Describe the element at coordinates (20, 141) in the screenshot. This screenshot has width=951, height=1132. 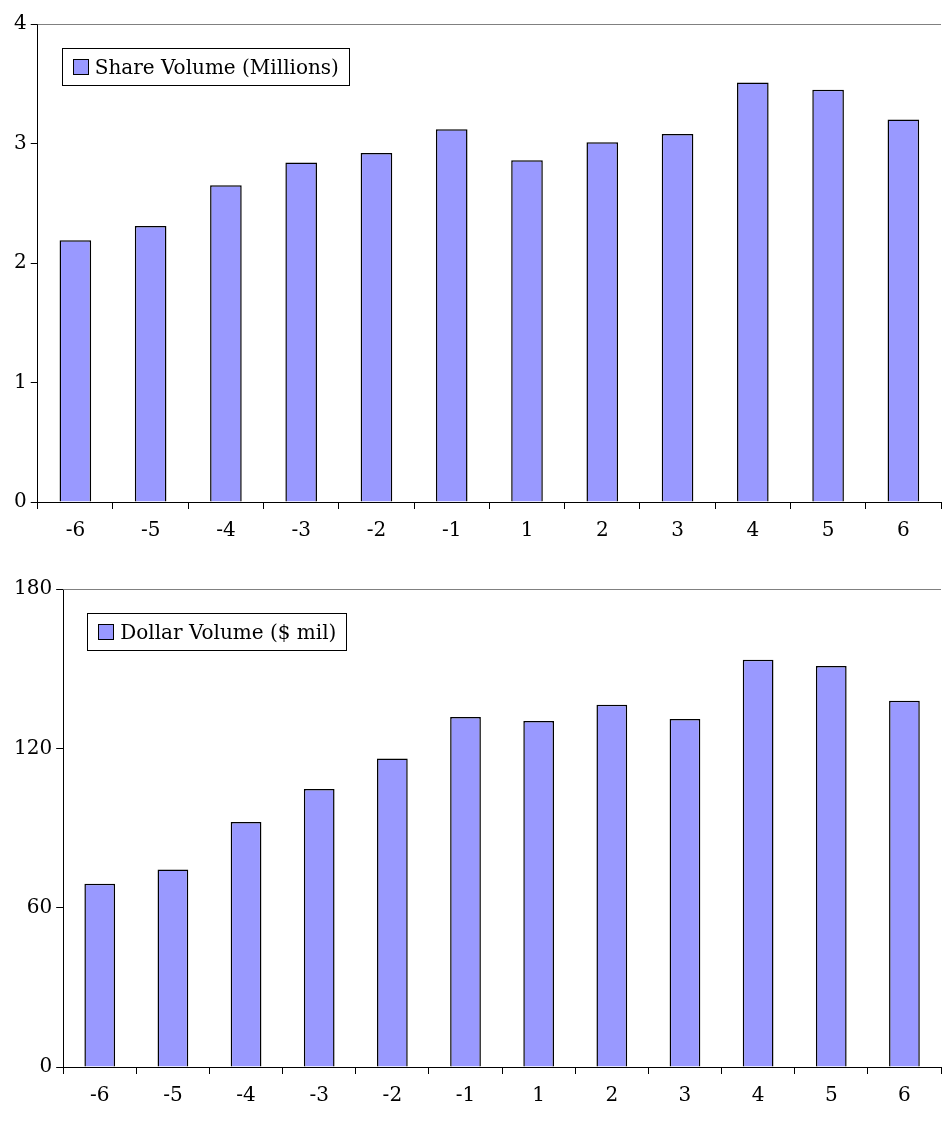
I see `y-tick-label: 3` at that location.